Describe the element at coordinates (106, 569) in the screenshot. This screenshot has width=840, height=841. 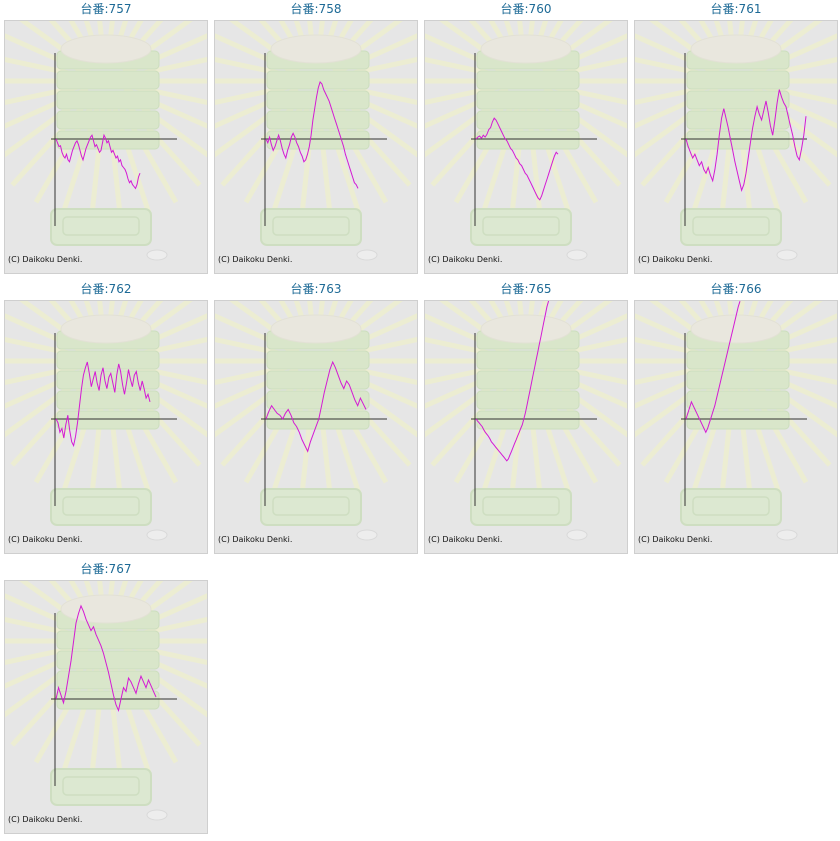
I see `chart-title: 台番:767` at that location.